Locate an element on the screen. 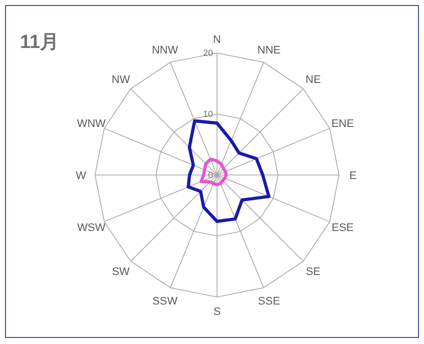 The image size is (424, 344). spoke-label: SW is located at coordinates (121, 272).